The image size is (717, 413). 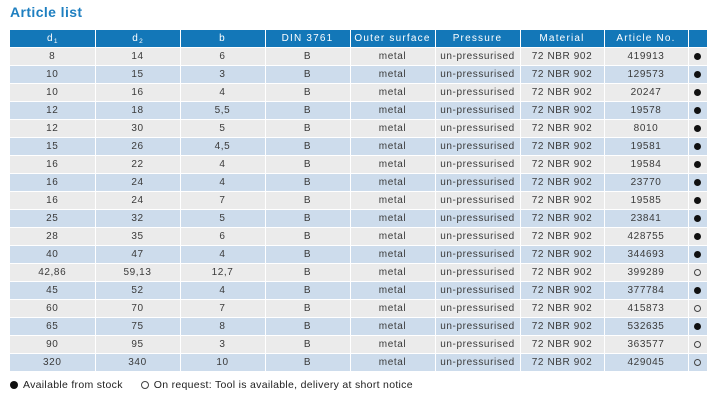 I want to click on cell-article: 19584, so click(x=646, y=164).